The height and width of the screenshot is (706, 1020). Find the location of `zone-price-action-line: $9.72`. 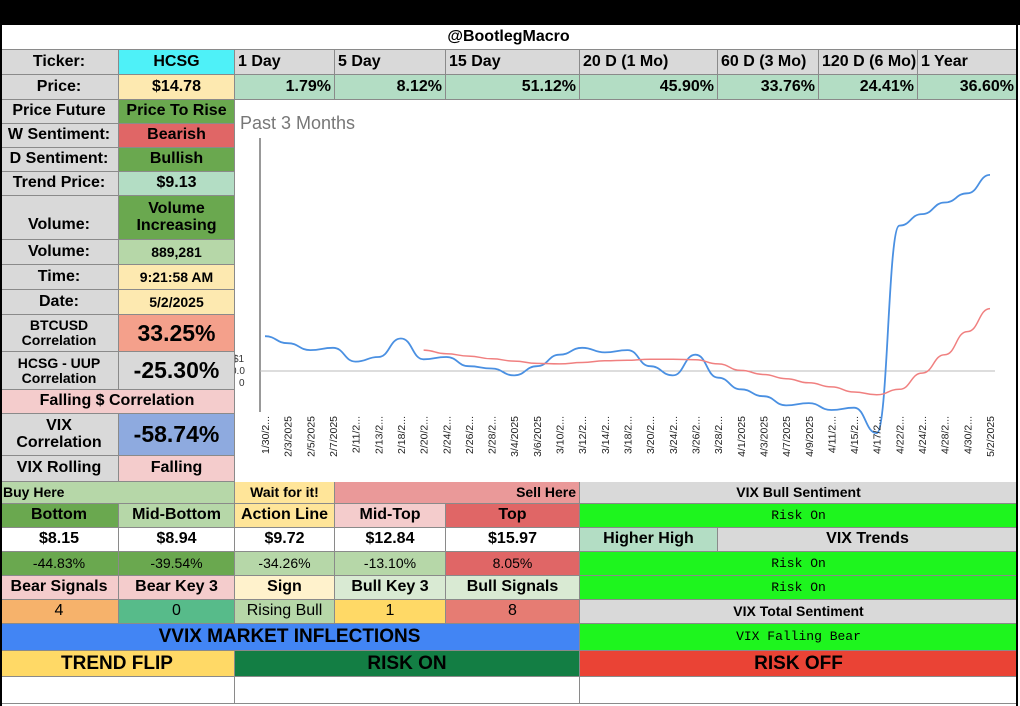

zone-price-action-line: $9.72 is located at coordinates (285, 540).